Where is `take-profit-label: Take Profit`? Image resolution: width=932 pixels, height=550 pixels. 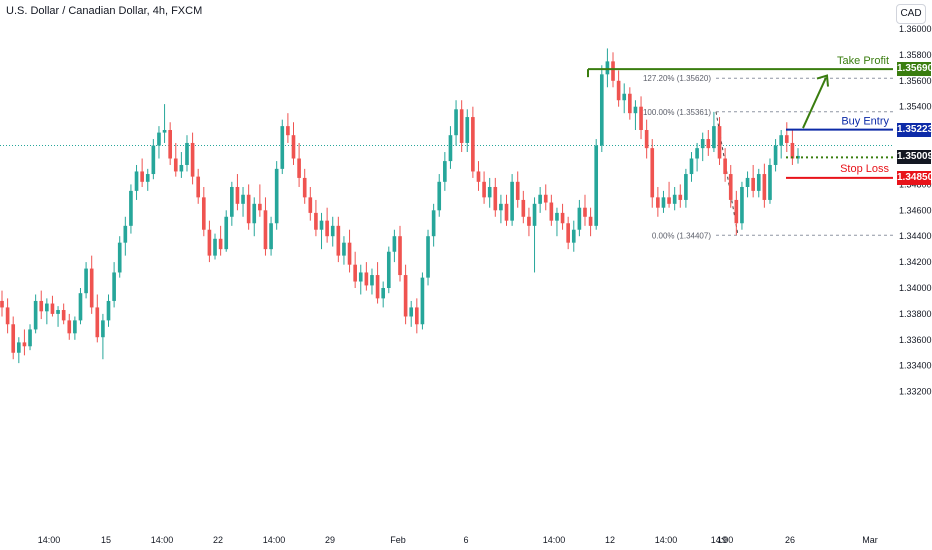 take-profit-label: Take Profit is located at coordinates (863, 61).